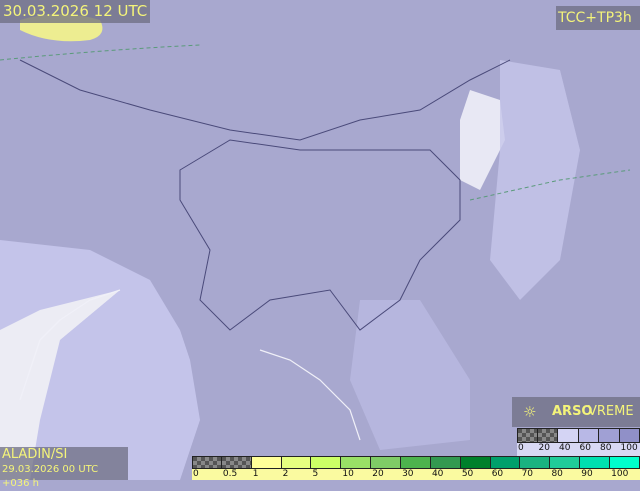  Describe the element at coordinates (527, 474) in the screenshot. I see `legend-label: 70` at that location.